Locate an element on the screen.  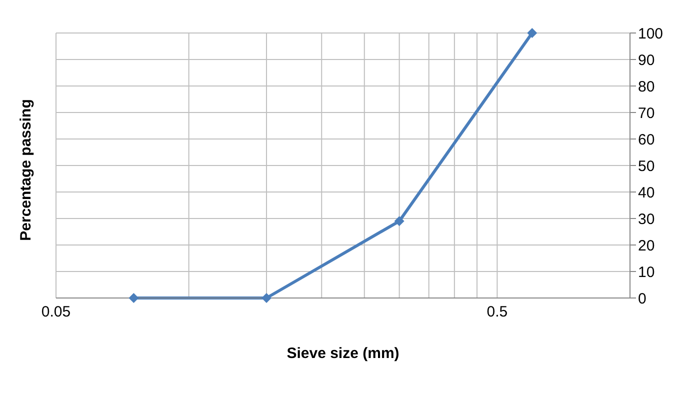
y-tick-label: 20 is located at coordinates (646, 245).